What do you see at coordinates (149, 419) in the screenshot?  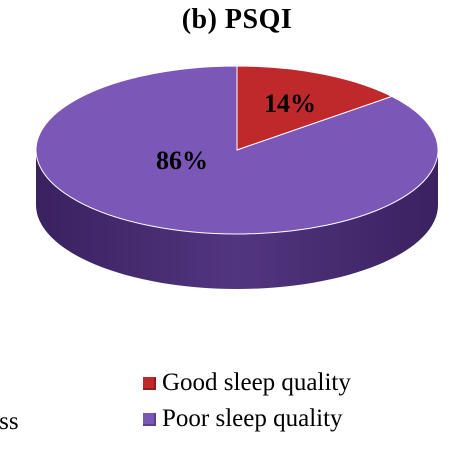 I see `legend-swatch-poor` at bounding box center [149, 419].